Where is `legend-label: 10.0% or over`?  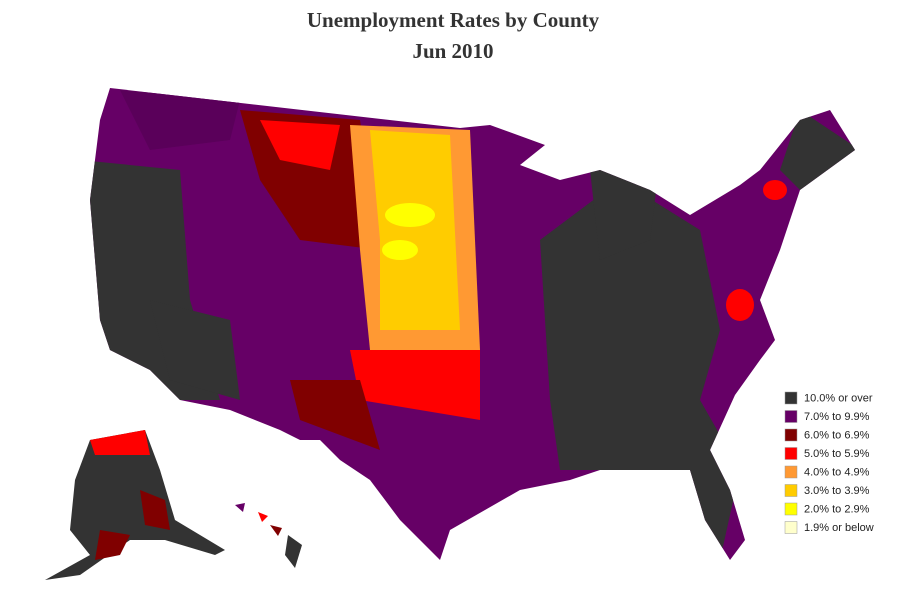
legend-label: 10.0% or over is located at coordinates (838, 398).